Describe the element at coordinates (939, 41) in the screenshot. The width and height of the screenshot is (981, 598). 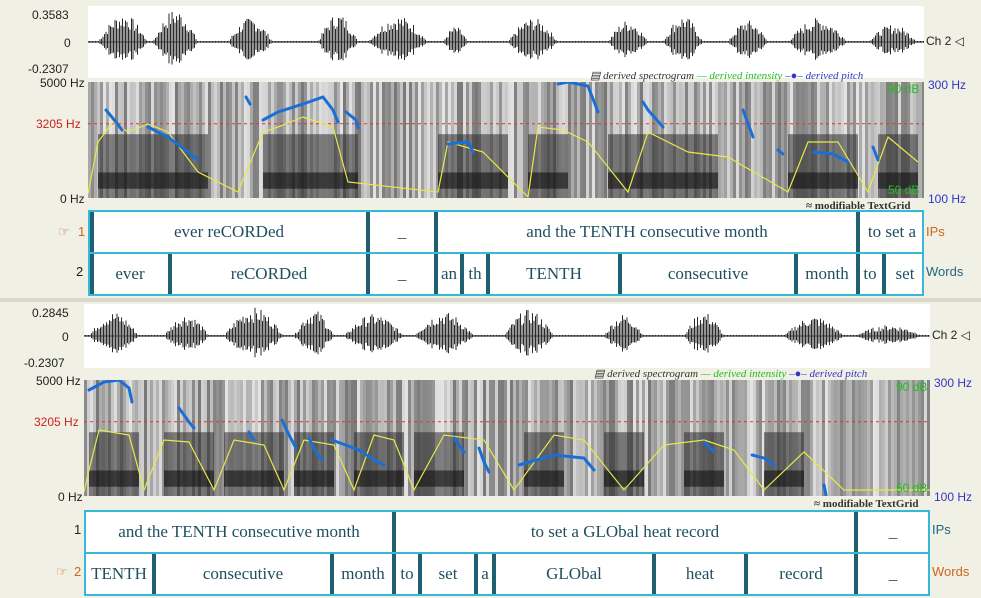
I see `channel-name: Ch 2` at that location.